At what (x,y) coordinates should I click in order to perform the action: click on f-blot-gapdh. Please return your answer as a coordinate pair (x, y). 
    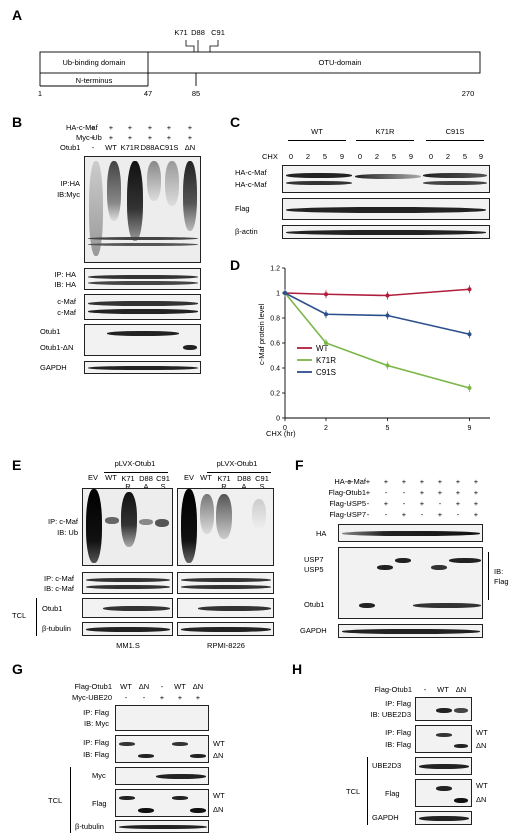
    Looking at the image, I should click on (410, 631).